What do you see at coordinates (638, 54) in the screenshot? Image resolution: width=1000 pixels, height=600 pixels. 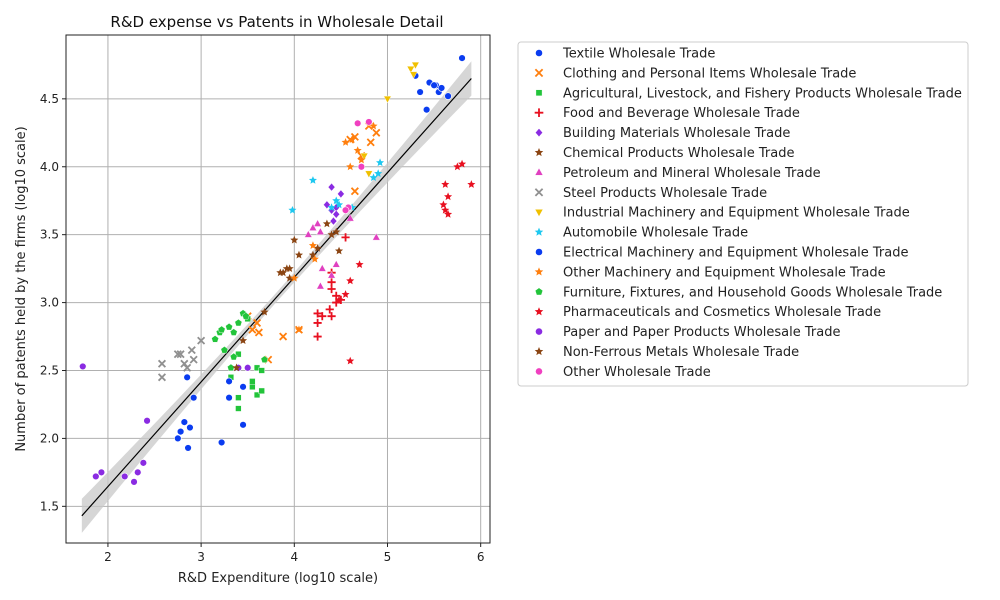 I see `legend-label: Textile Wholesale Trade` at bounding box center [638, 54].